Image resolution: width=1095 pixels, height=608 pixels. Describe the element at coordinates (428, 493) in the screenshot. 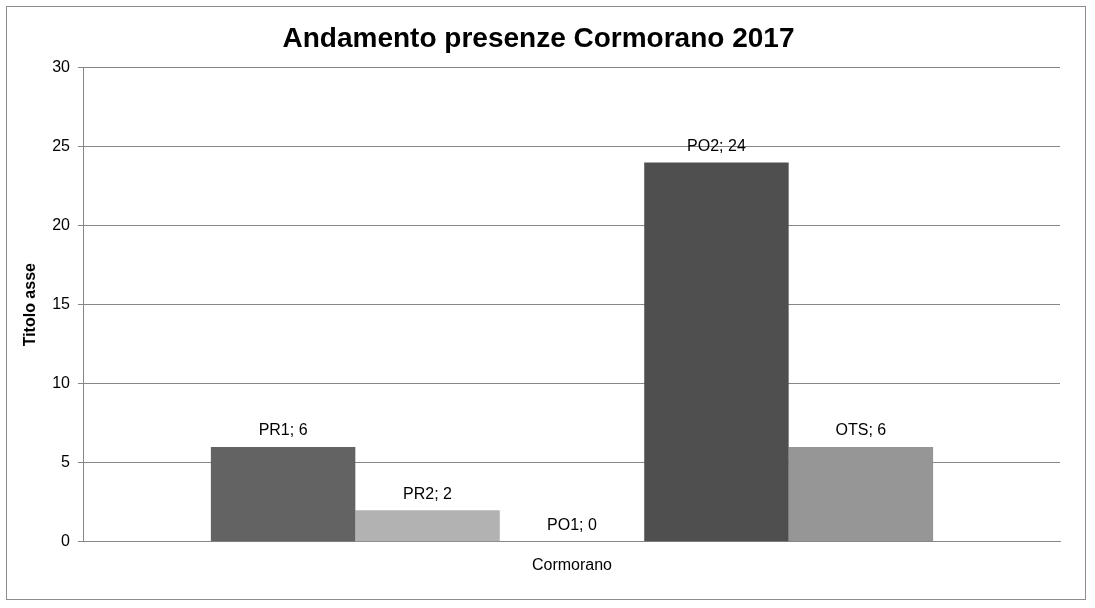

I see `data-label: PR2; 2` at that location.